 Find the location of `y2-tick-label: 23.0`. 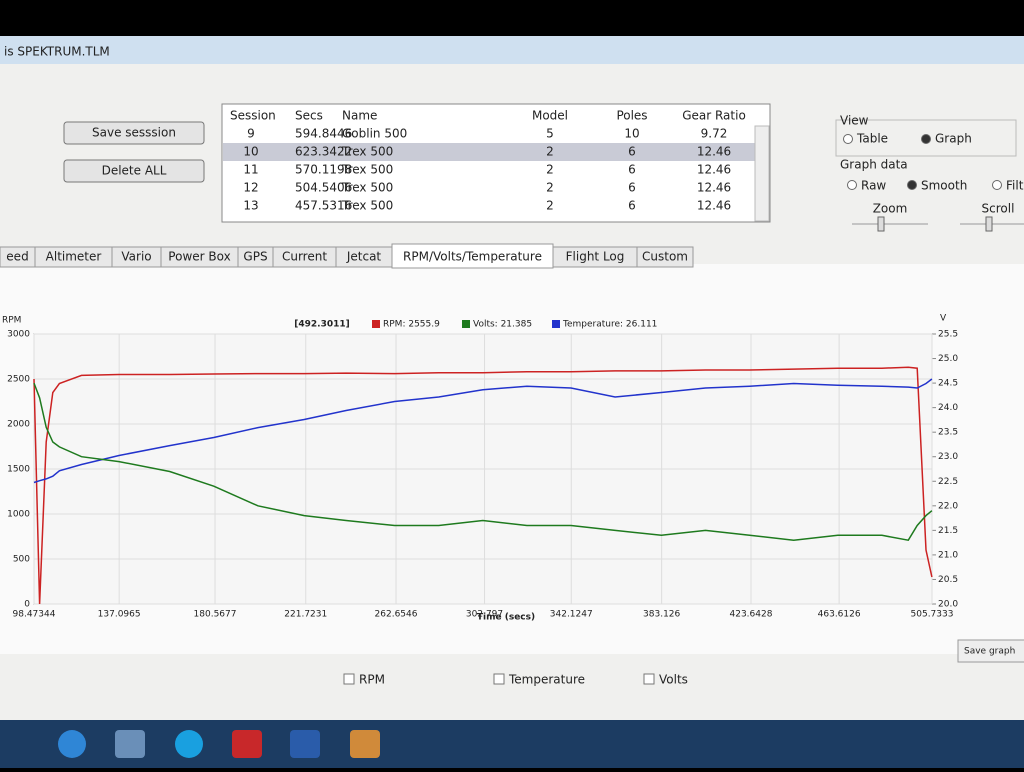

y2-tick-label: 23.0 is located at coordinates (948, 457).